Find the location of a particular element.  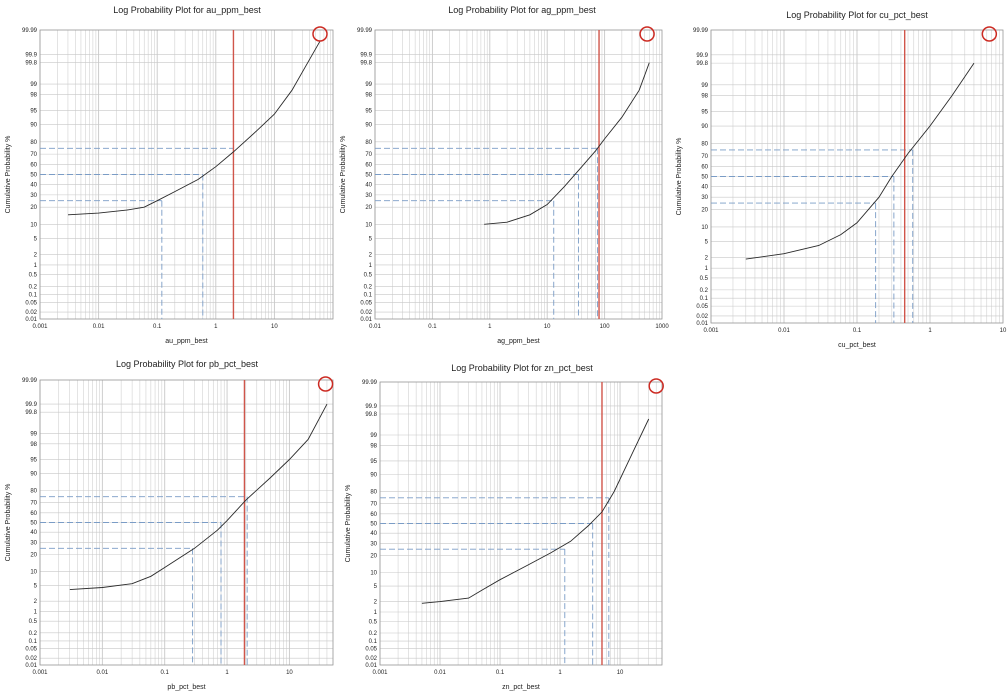

y-tick-label: 99.99 is located at coordinates (365, 31).